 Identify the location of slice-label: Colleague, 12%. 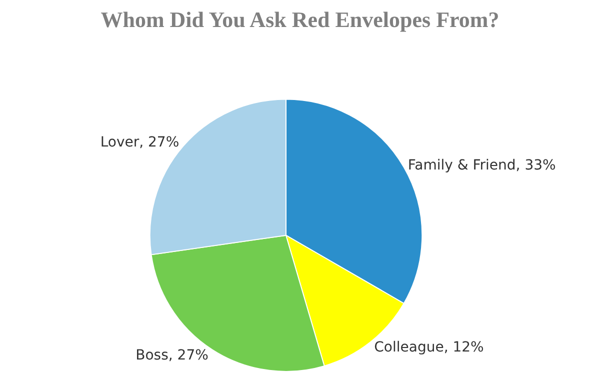
(429, 347).